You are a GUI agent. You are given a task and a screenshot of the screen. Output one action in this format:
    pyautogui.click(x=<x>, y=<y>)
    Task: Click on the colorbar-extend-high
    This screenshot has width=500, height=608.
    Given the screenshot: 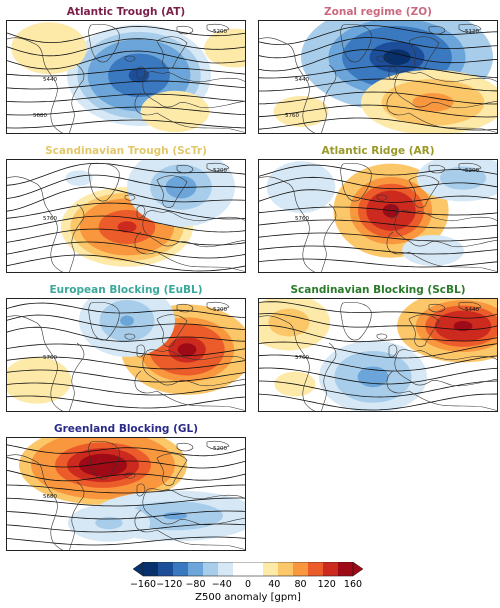 What is the action you would take?
    pyautogui.click(x=358, y=569)
    